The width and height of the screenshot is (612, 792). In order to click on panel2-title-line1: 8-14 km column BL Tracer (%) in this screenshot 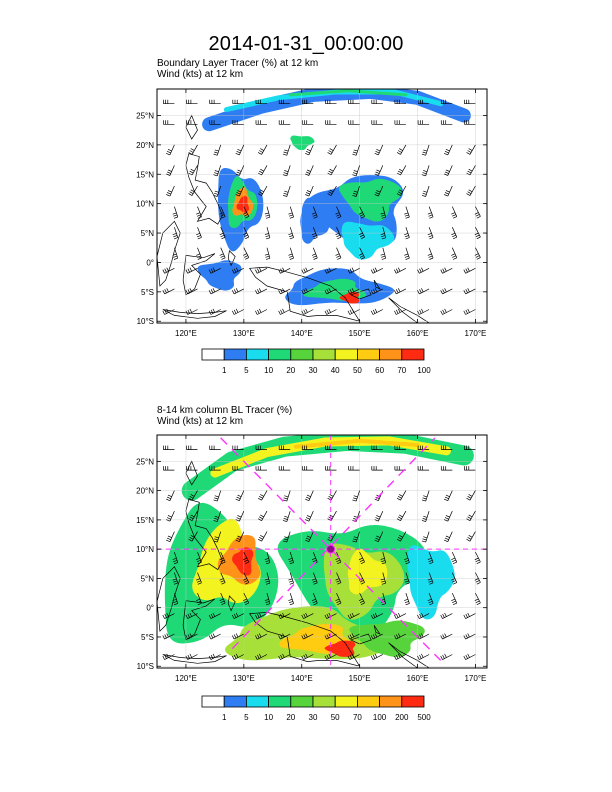, I will do `click(225, 410)`.